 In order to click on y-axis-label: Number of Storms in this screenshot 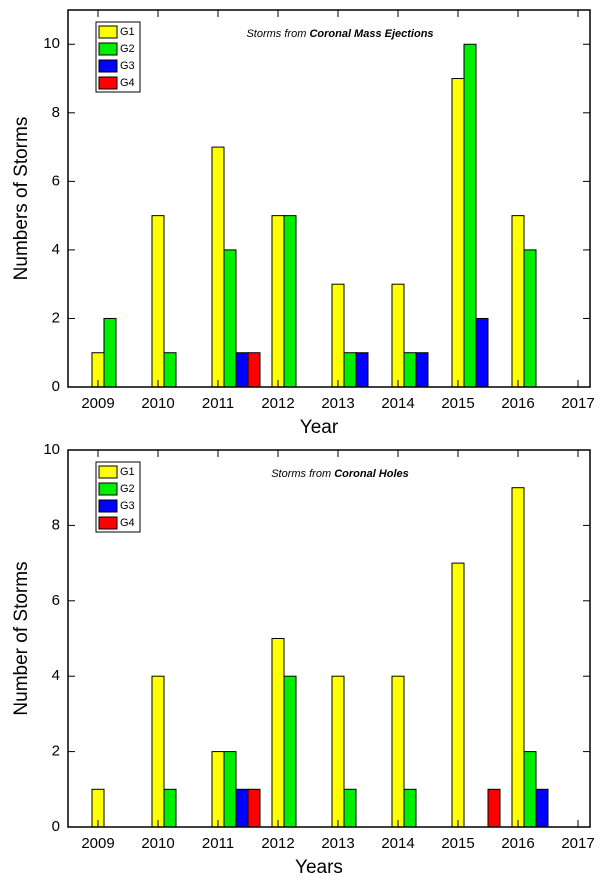, I will do `click(21, 638)`.